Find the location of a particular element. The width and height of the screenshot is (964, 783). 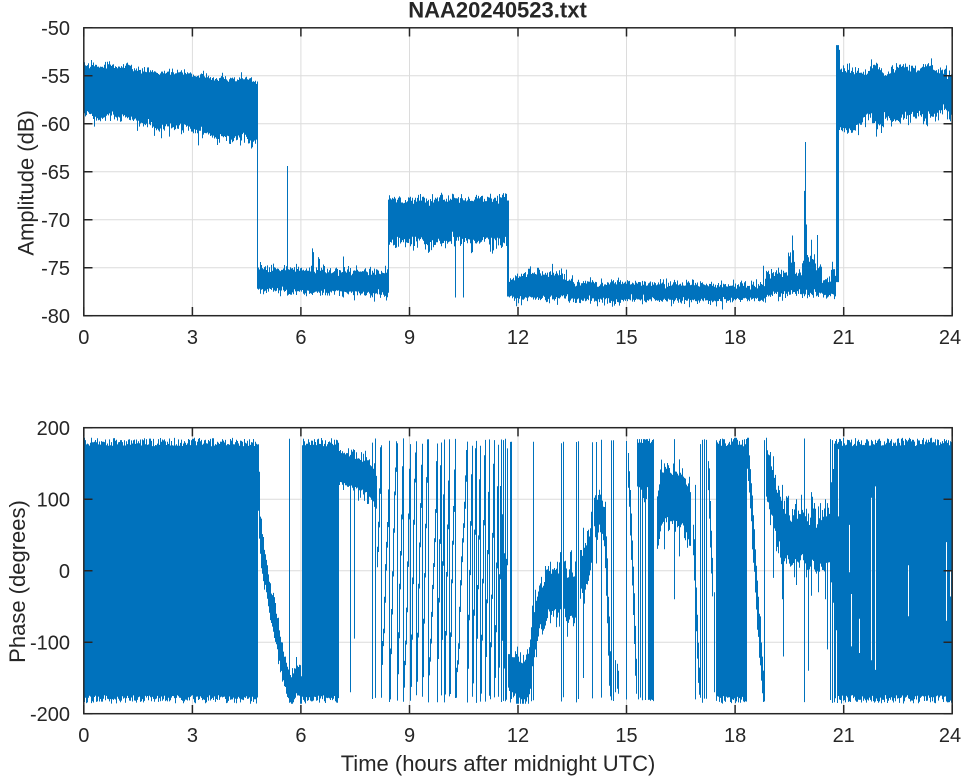

svg-text:Time (hours after midnight UTC: Time (hours after midnight UTC) is located at coordinates (498, 763).